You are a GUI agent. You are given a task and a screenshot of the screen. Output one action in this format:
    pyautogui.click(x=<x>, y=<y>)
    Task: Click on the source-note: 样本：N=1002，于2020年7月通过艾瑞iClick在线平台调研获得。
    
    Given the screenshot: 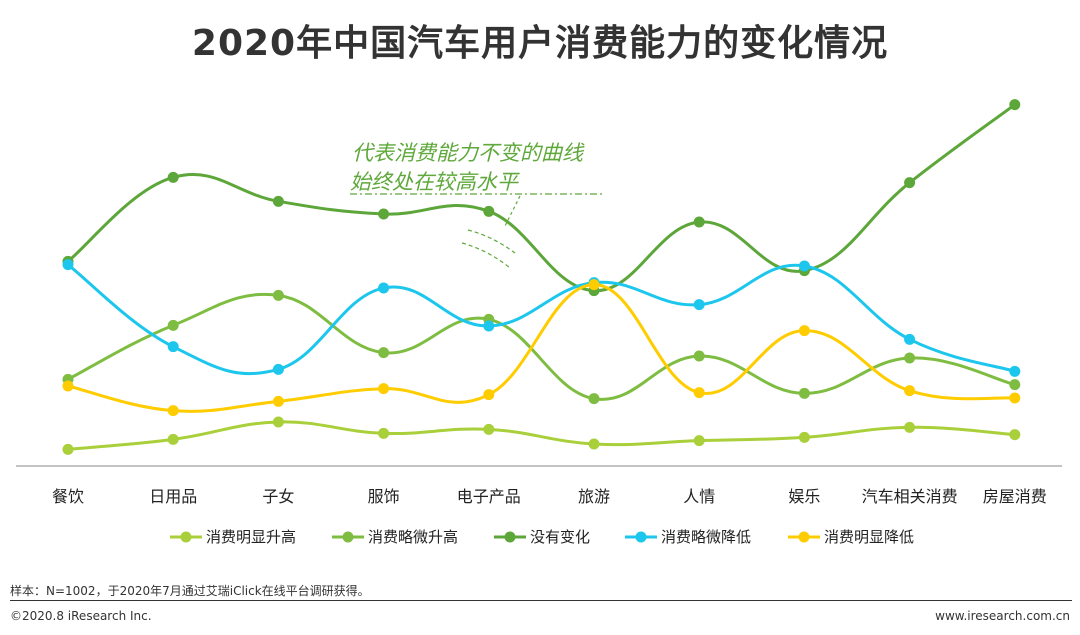 What is the action you would take?
    pyautogui.click(x=190, y=591)
    